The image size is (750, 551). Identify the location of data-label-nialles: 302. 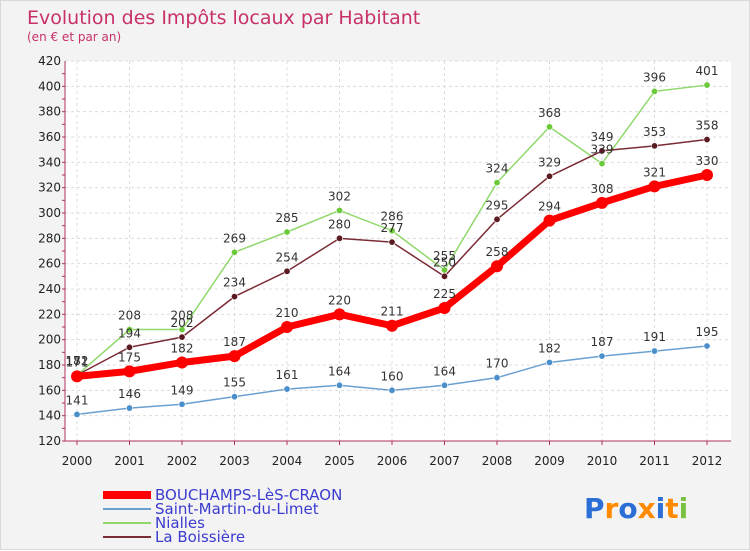
(339, 196).